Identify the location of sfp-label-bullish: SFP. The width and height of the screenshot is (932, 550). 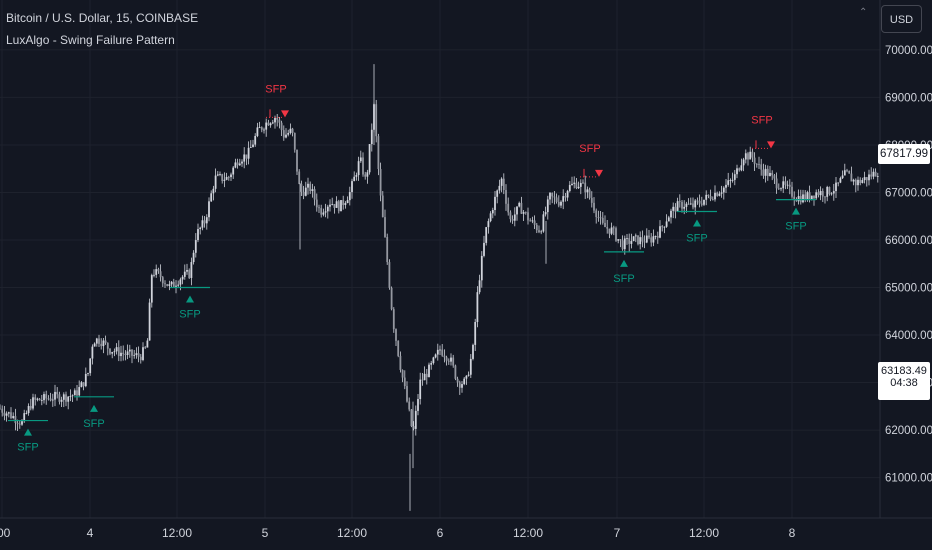
(795, 227).